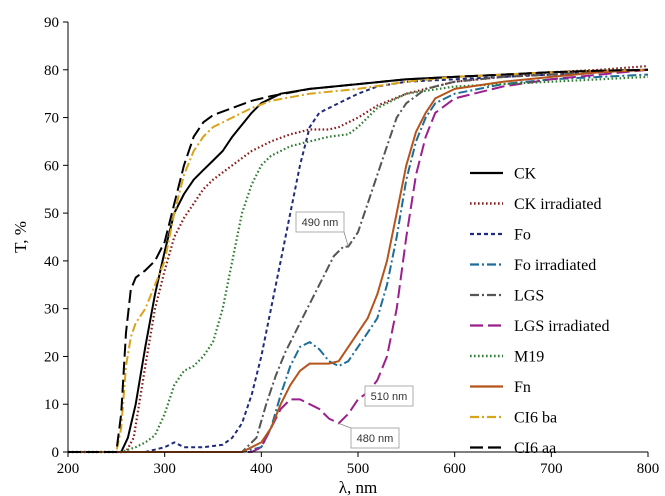  What do you see at coordinates (51, 405) in the screenshot?
I see `y-tick-label: 10` at bounding box center [51, 405].